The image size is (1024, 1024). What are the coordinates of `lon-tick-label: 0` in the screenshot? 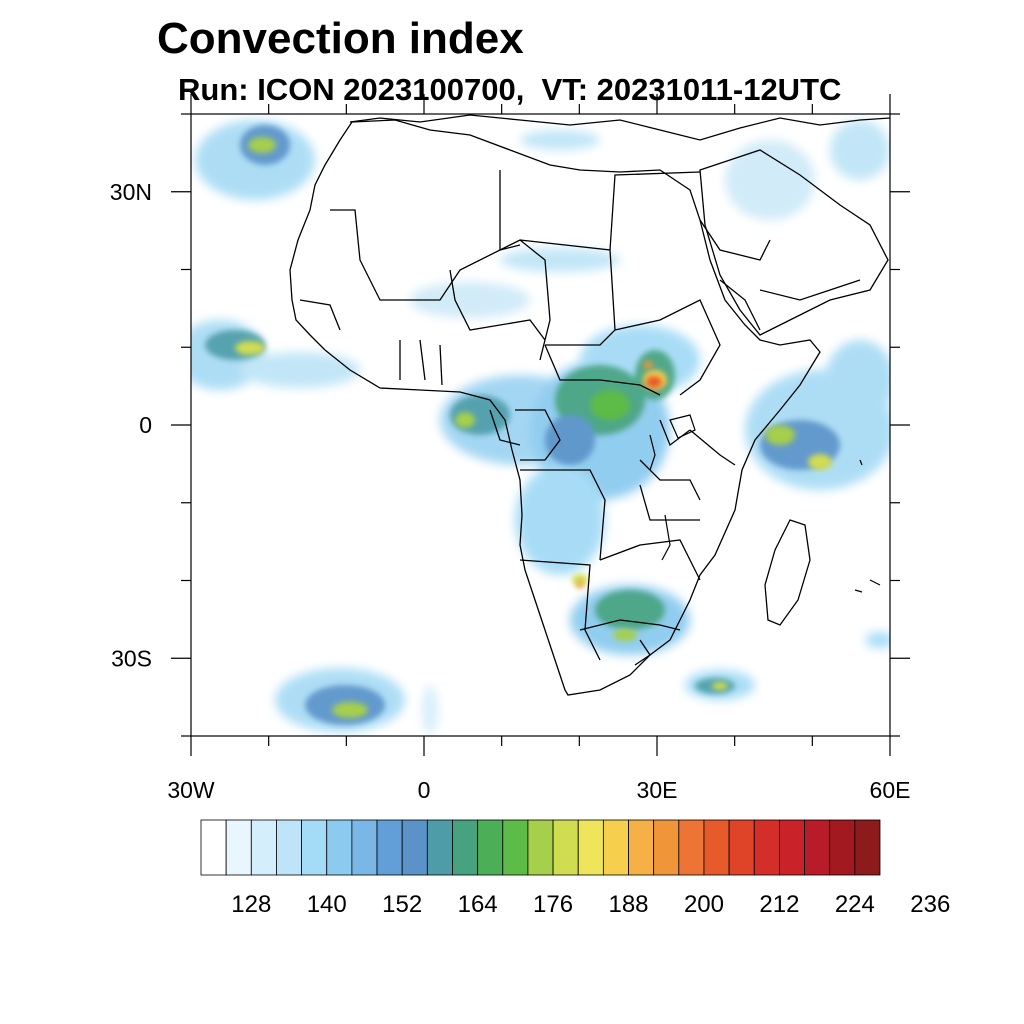 It's located at (424, 790).